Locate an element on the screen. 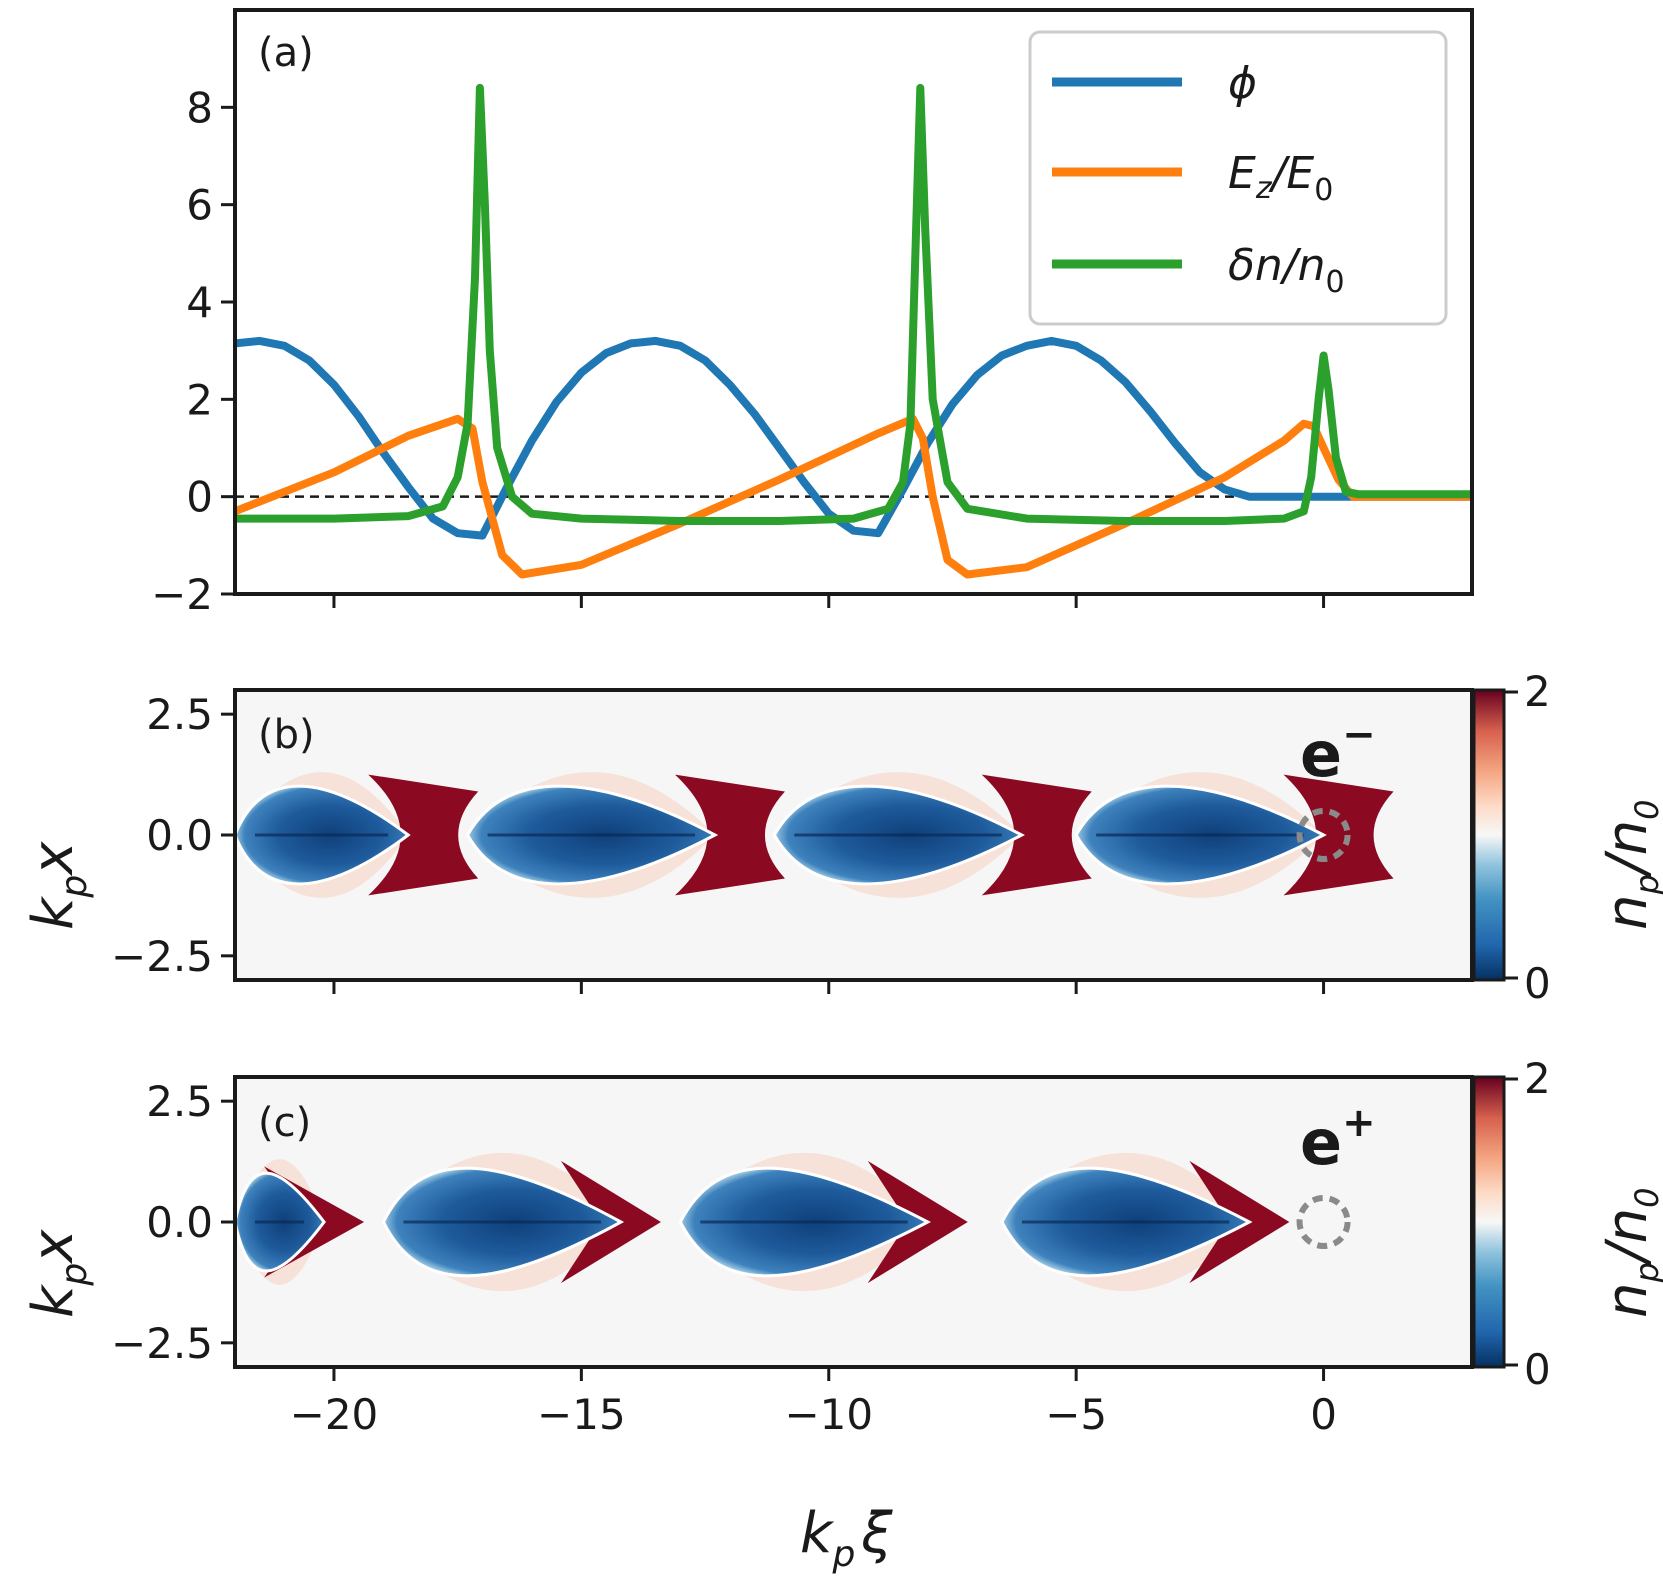  colorbar-b-max: 2 is located at coordinates (1537, 691).